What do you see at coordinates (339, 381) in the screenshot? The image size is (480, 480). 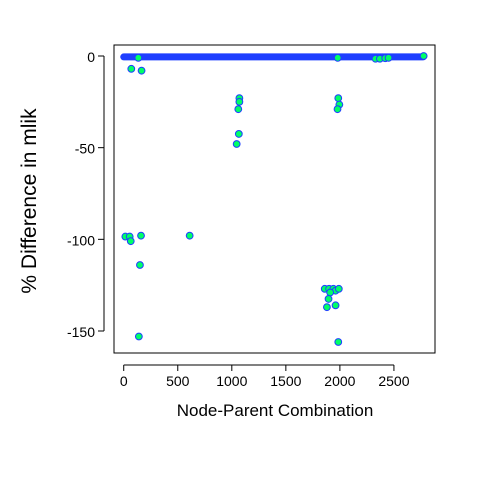 I see `x-tick-label: 2000` at bounding box center [339, 381].